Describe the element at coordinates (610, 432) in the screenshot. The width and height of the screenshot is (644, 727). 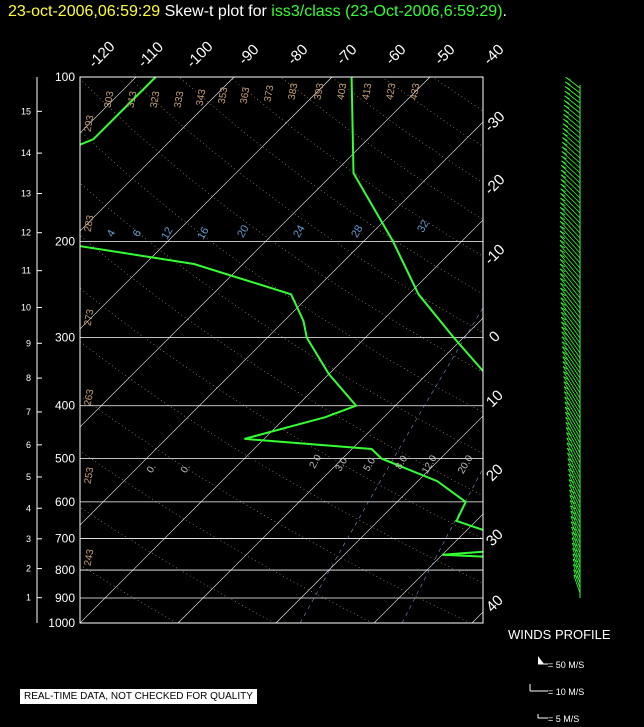
I see `mixing-ratio-line` at that location.